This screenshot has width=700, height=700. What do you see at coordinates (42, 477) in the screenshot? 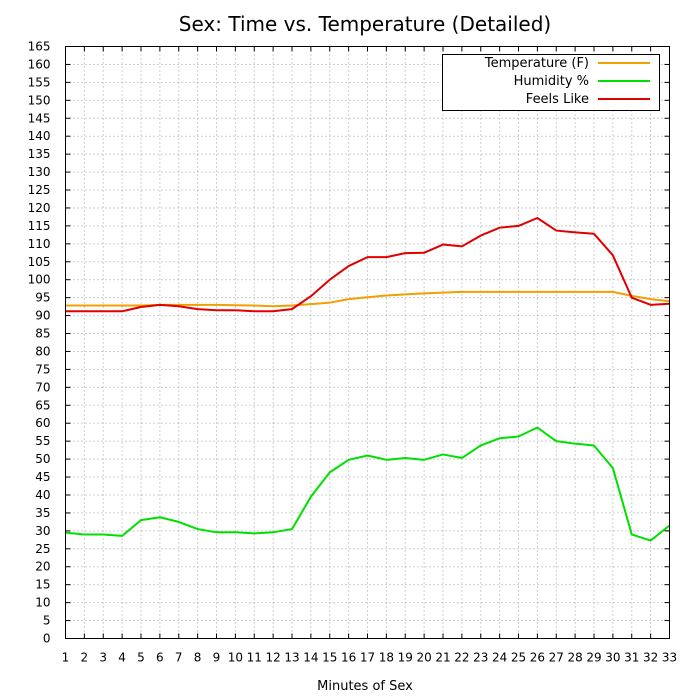
I see `y-tick-label: 45` at bounding box center [42, 477].